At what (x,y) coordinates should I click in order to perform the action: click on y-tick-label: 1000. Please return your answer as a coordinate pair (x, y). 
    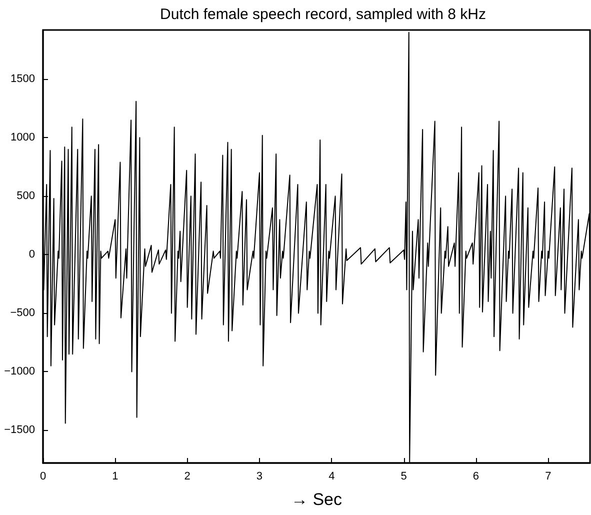
    Looking at the image, I should click on (22, 138).